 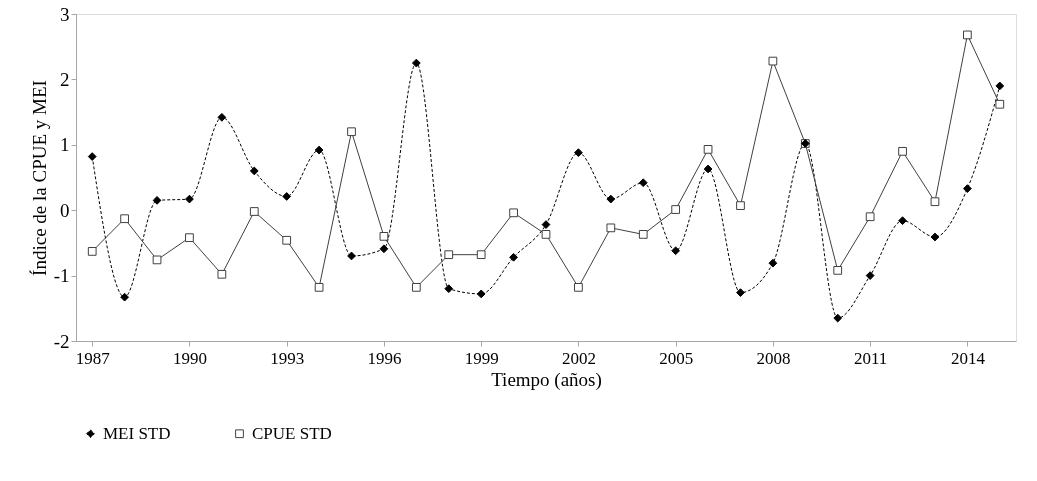 I want to click on y-tick-label: -2, so click(x=61, y=341).